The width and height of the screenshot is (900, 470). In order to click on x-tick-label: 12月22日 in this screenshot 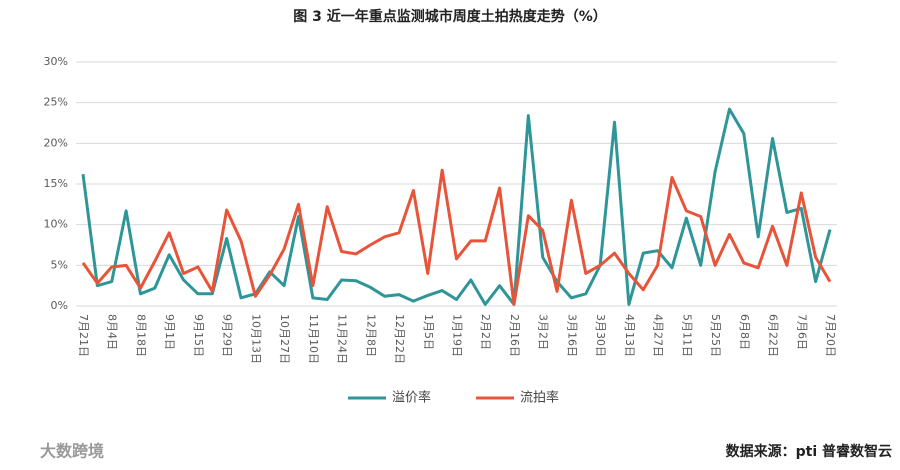, I will do `click(399, 339)`.